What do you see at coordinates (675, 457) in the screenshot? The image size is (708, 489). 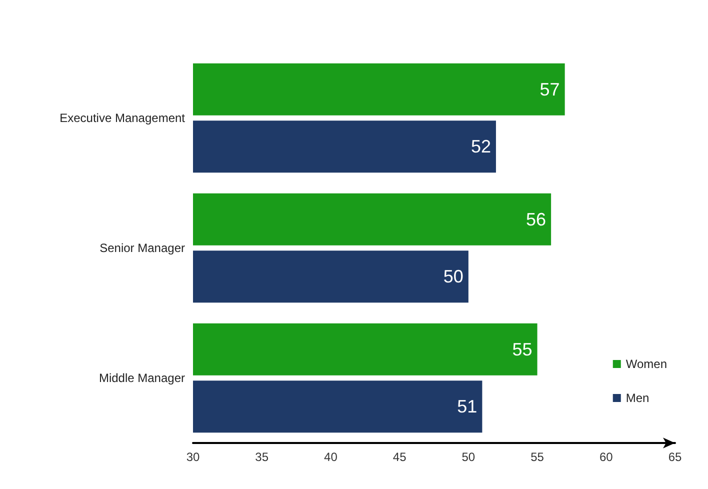 I see `x-tick-label: 65` at bounding box center [675, 457].